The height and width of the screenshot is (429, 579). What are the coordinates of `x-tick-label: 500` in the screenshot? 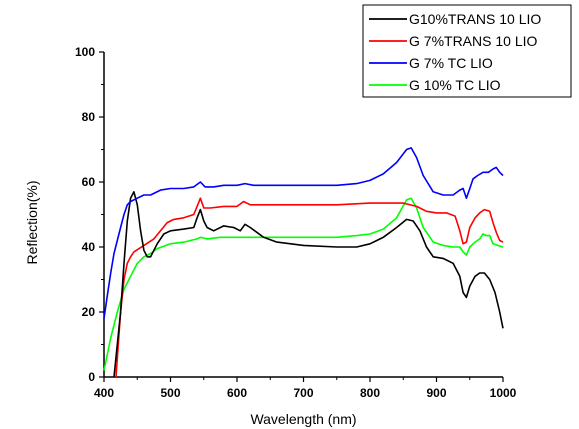 It's located at (170, 393).